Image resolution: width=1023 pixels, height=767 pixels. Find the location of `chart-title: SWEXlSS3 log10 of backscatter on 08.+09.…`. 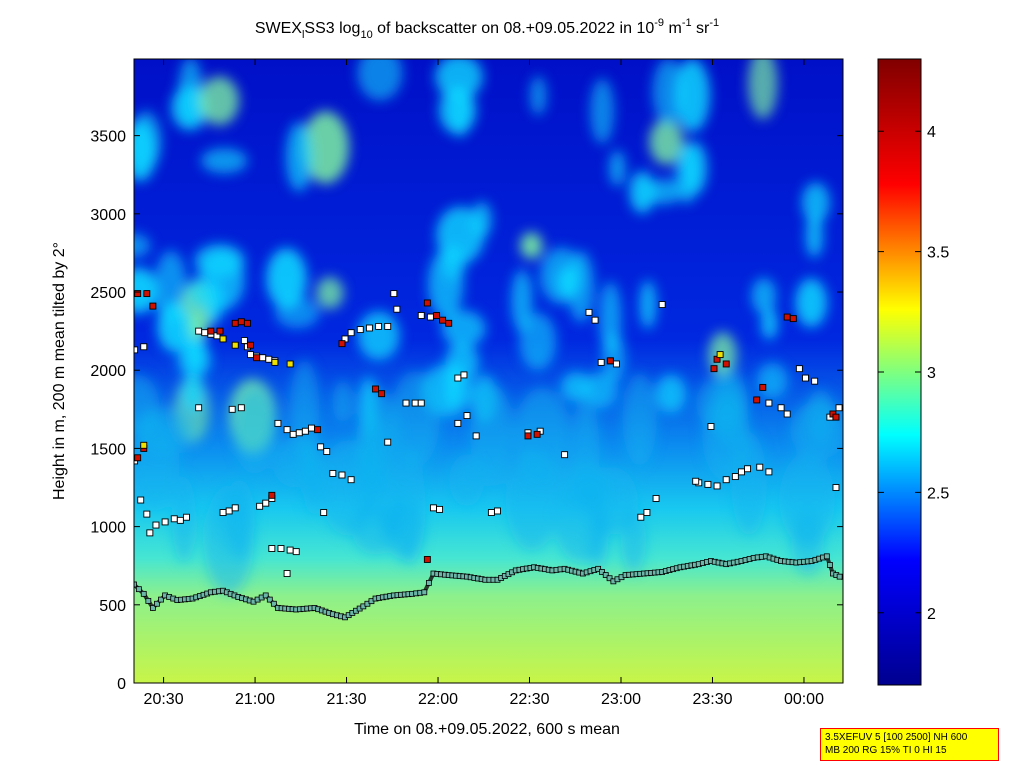

chart-title: SWEXlSS3 log10 of backscatter on 08.+09.… is located at coordinates (487, 29).